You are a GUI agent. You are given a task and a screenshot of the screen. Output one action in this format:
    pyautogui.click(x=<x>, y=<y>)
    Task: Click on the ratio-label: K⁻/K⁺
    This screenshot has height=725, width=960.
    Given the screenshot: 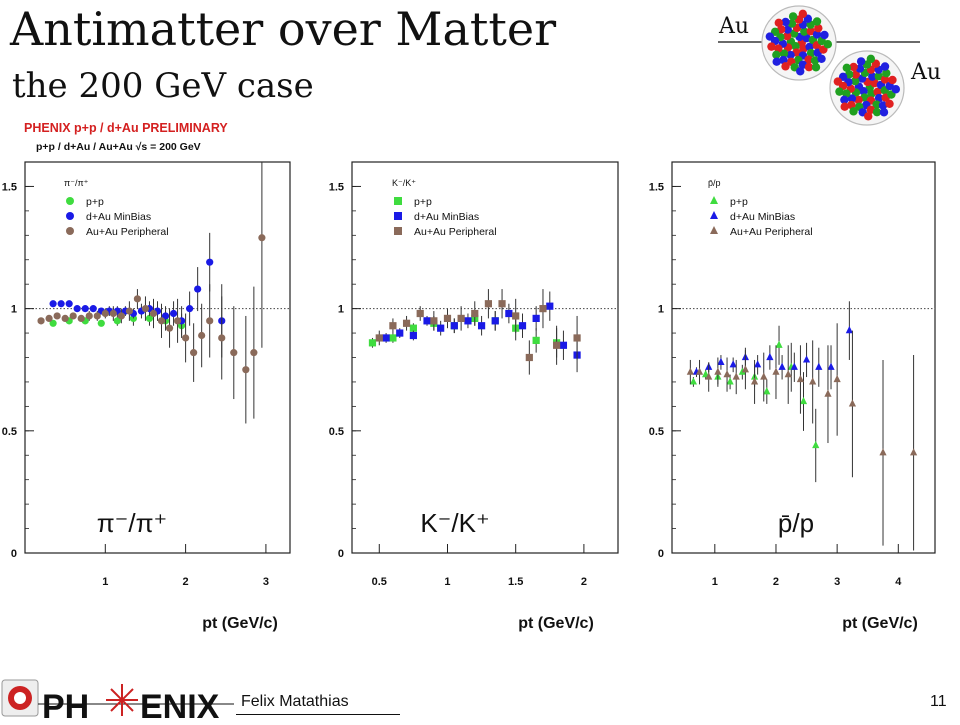 What is the action you would take?
    pyautogui.click(x=454, y=523)
    